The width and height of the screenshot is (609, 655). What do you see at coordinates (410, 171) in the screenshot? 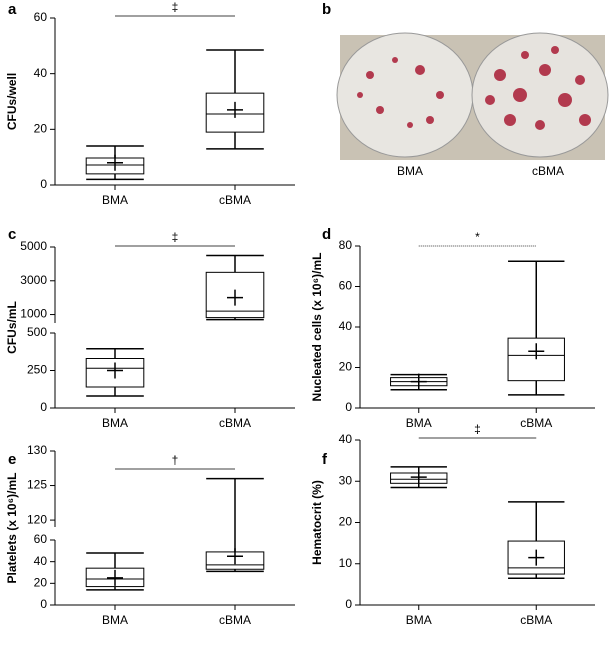
I see `photo-caption: BMA` at bounding box center [410, 171].